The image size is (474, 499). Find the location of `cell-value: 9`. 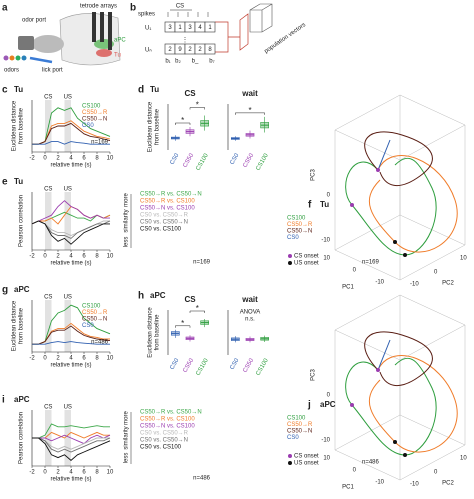

cell-value: 9 is located at coordinates (180, 50).